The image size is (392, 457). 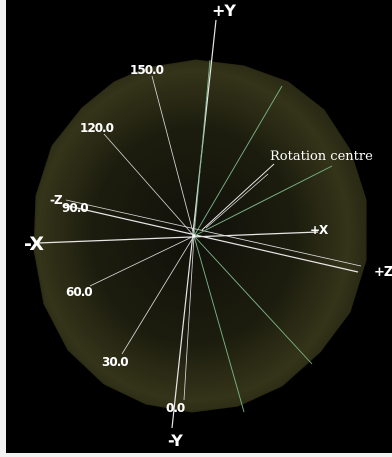 I want to click on axis-label-plus-y: +Y, so click(x=224, y=10).